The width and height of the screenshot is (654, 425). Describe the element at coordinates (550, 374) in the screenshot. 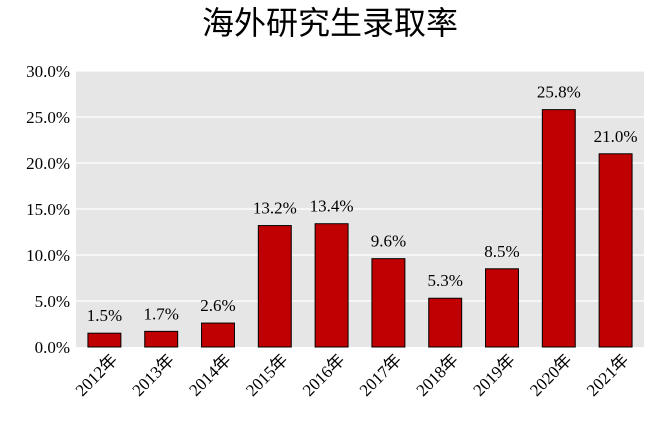

I see `x-tick-label: 2020年` at that location.